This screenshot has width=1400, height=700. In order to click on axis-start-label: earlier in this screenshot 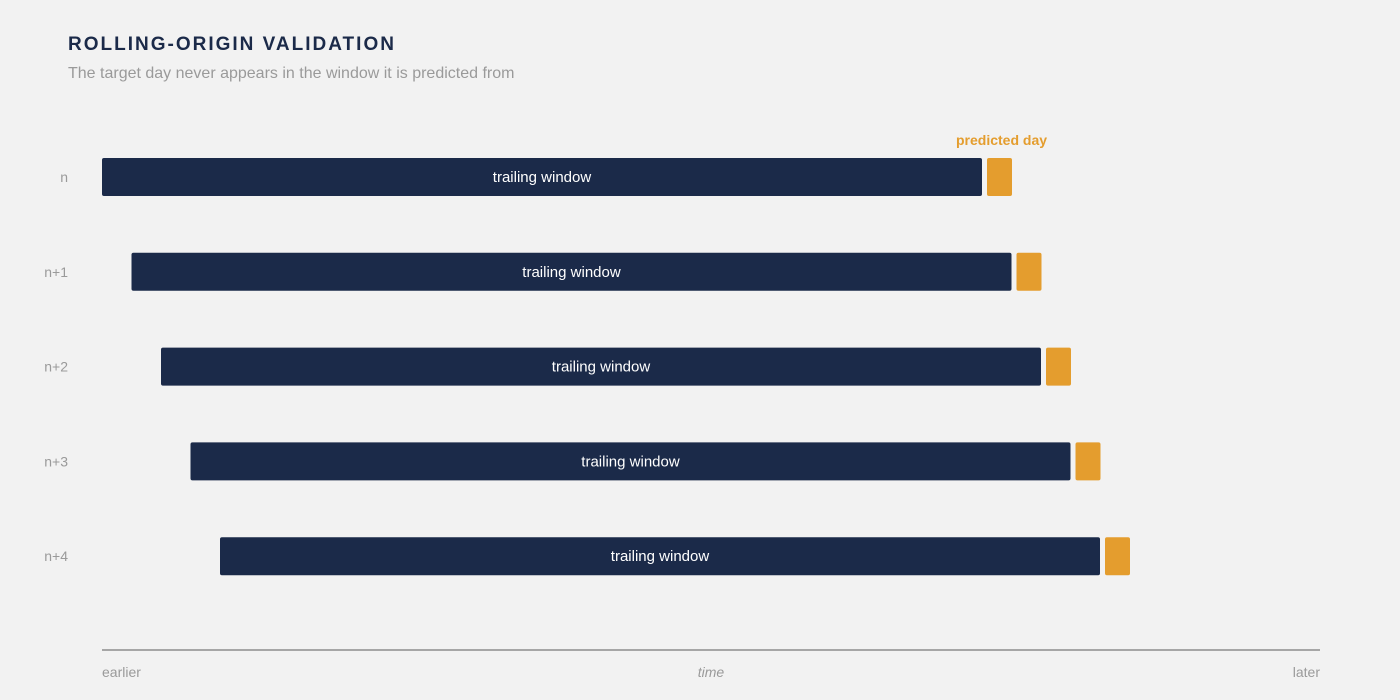, I will do `click(121, 672)`.